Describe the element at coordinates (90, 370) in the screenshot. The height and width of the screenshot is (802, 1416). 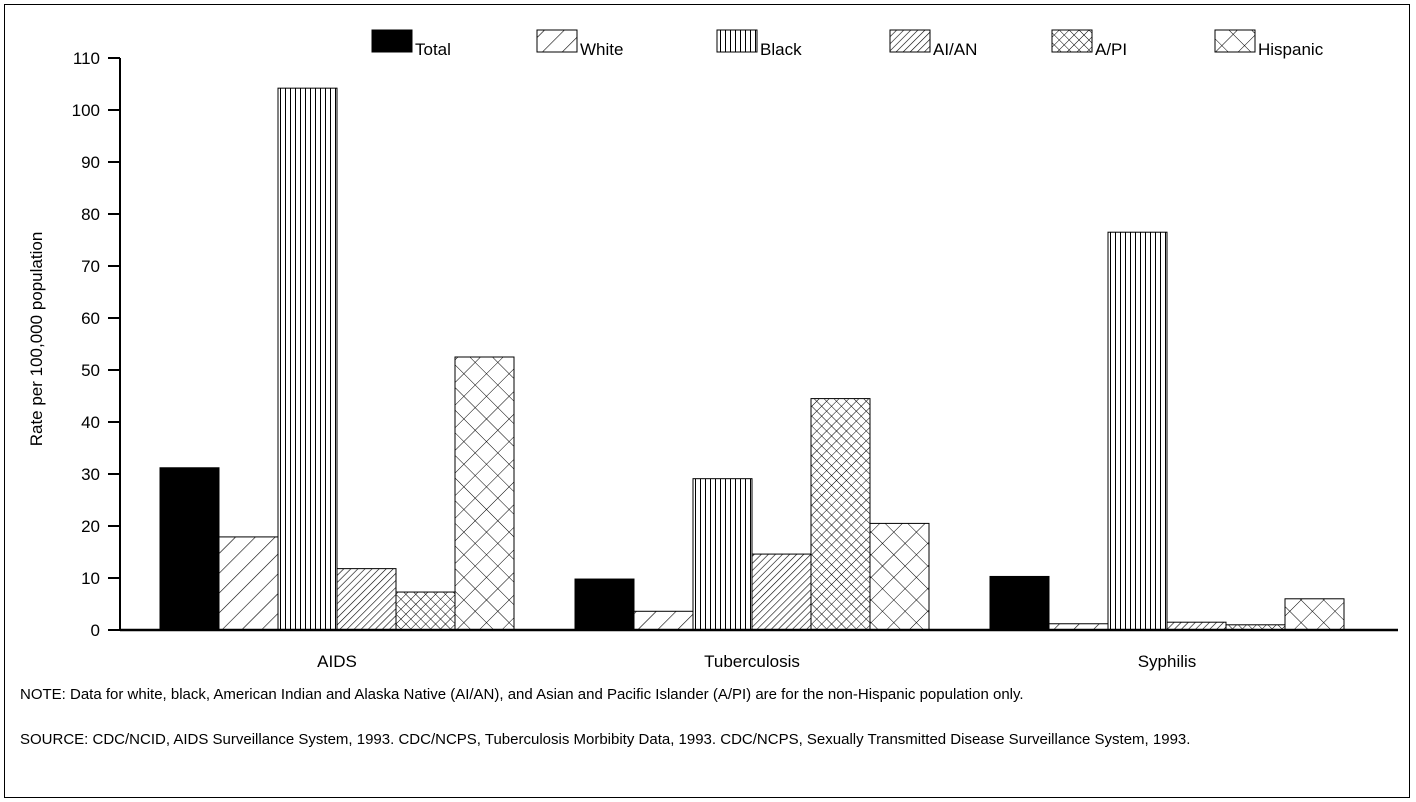
I see `y-tick-label: 50` at that location.